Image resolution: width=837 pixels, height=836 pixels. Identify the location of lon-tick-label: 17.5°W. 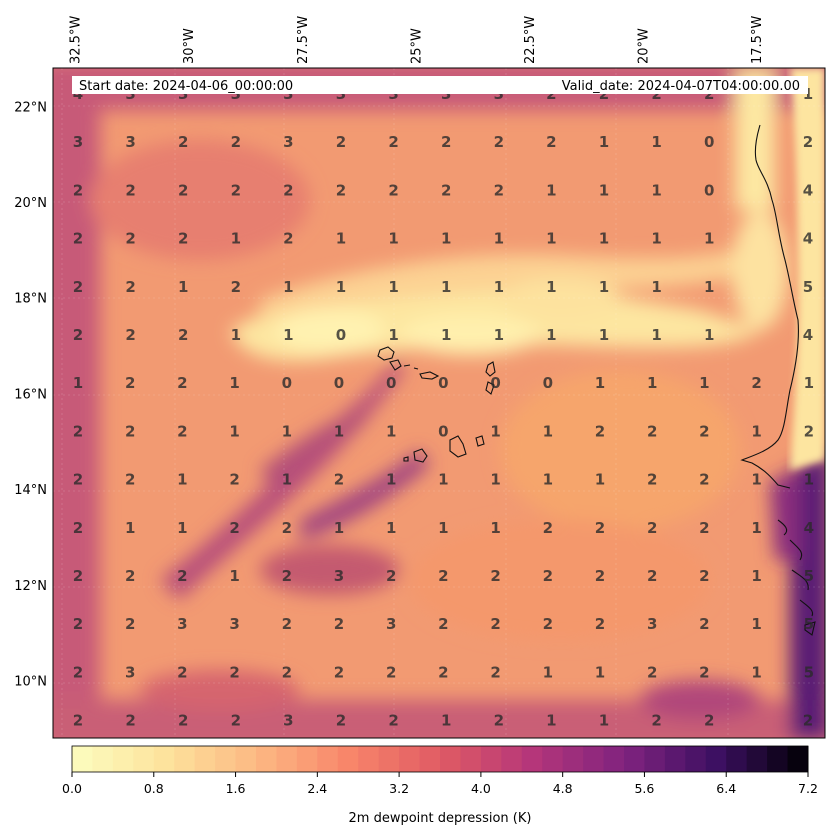
(757, 40).